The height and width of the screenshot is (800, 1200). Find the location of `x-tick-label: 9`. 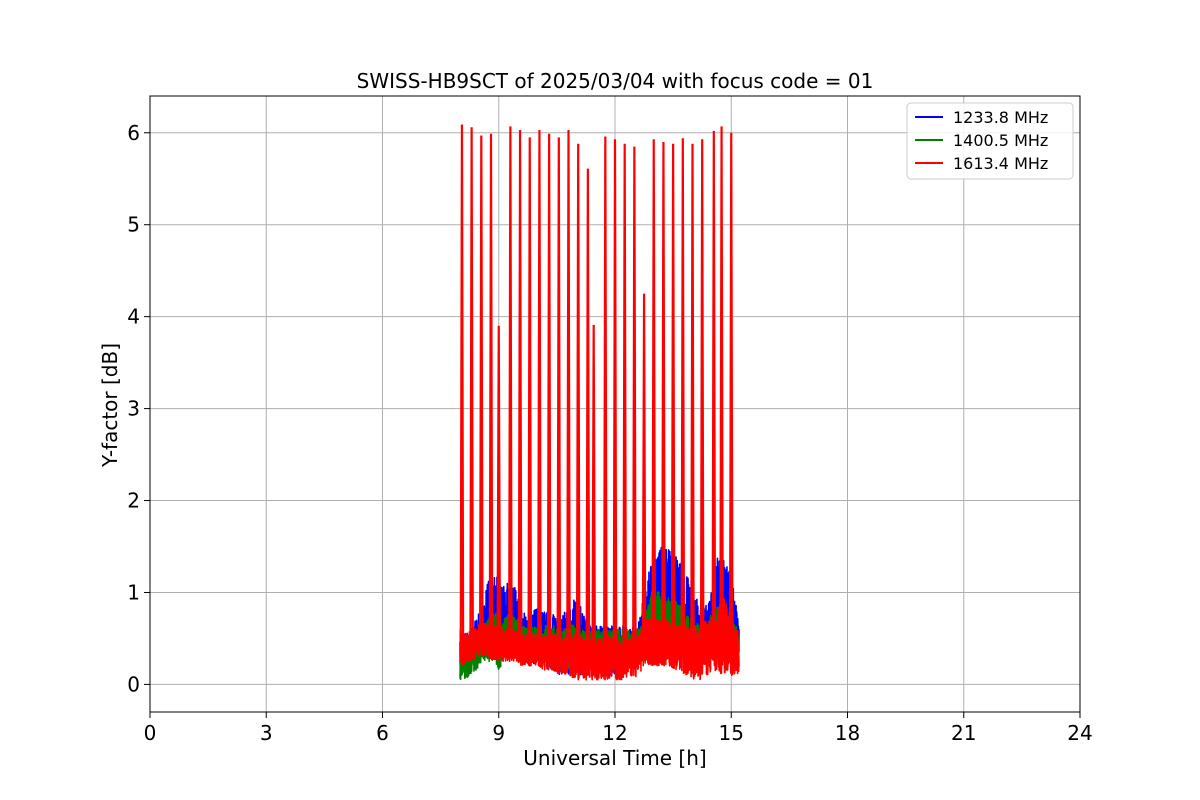

x-tick-label: 9 is located at coordinates (498, 733).